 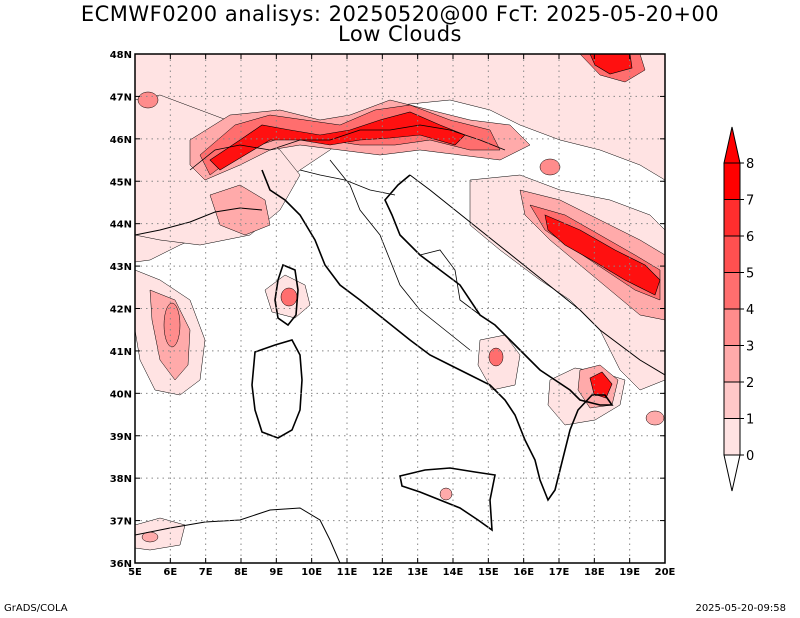 What do you see at coordinates (347, 182) in the screenshot?
I see `regional-border-b` at bounding box center [347, 182].